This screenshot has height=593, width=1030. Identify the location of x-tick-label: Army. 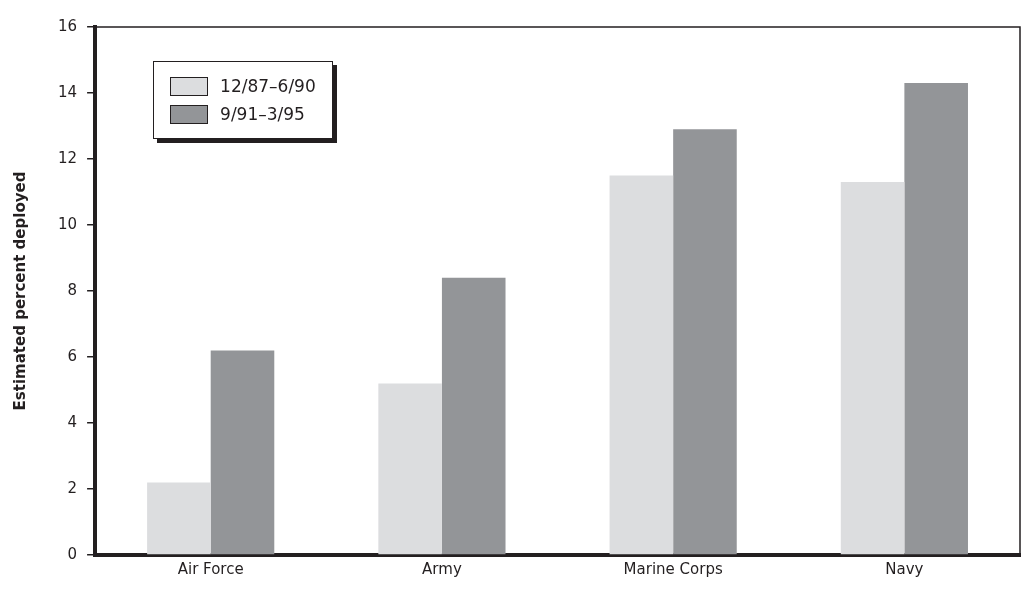
(442, 568).